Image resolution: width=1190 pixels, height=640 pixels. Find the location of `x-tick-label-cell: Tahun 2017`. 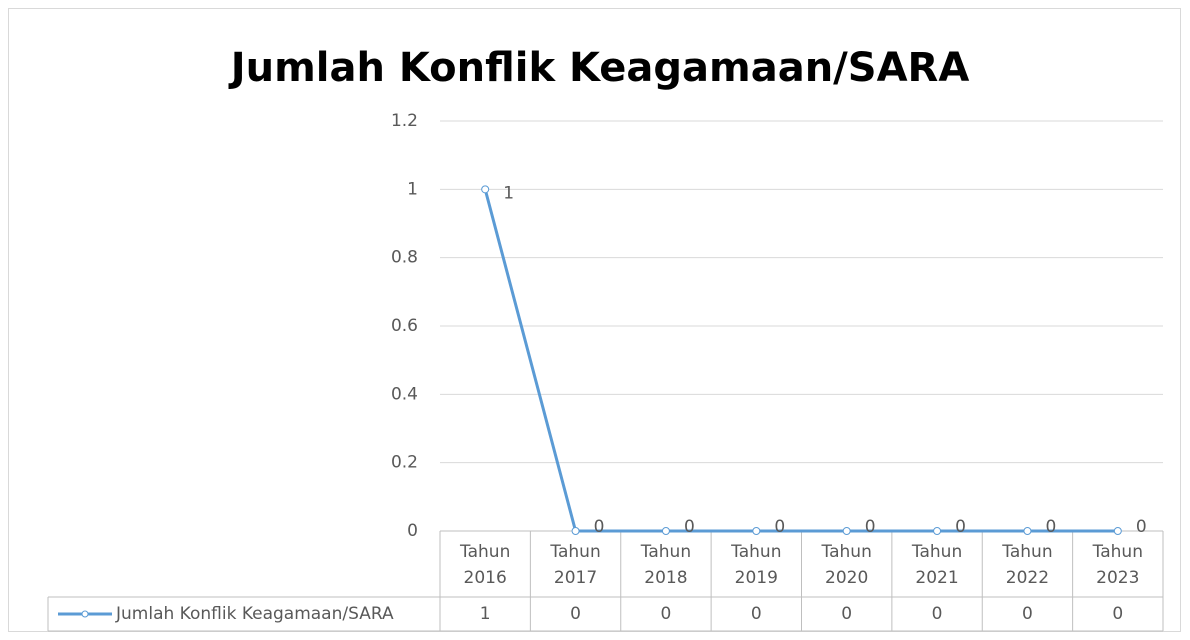

x-tick-label-cell: Tahun 2017 is located at coordinates (575, 565).